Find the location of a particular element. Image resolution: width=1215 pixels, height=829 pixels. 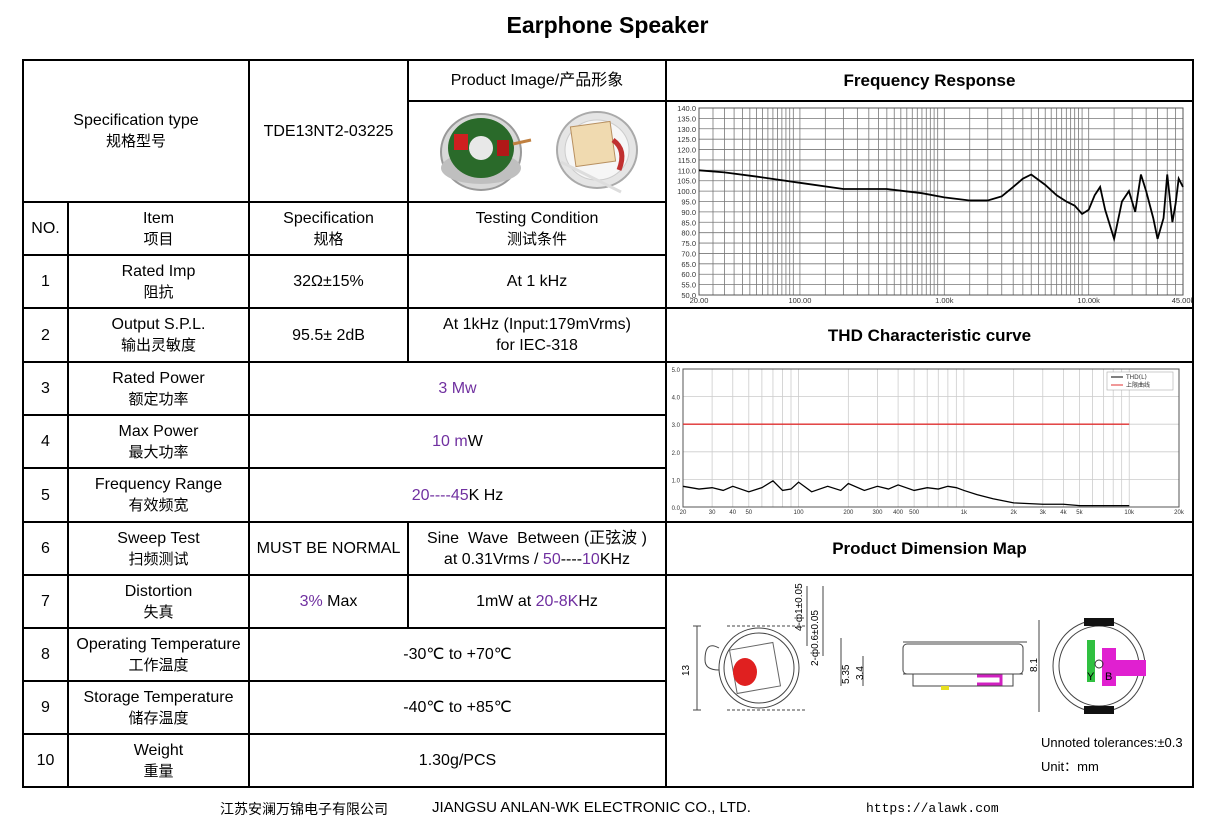

row-item-en: Storage Temperature is located at coordinates (158, 697).